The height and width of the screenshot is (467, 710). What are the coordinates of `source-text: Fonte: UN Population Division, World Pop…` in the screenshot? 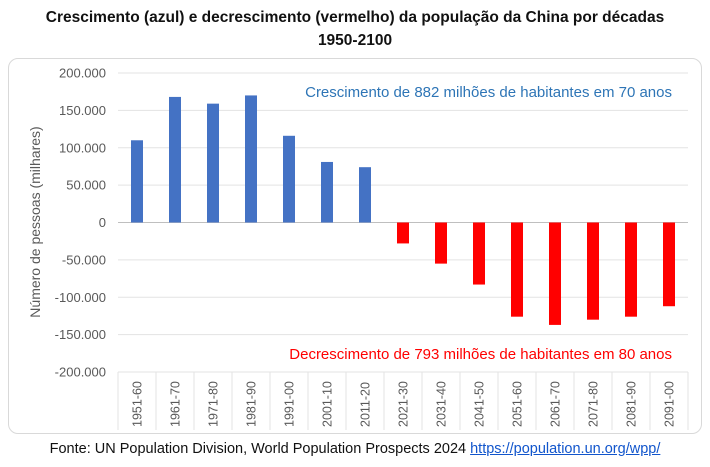 It's located at (258, 449).